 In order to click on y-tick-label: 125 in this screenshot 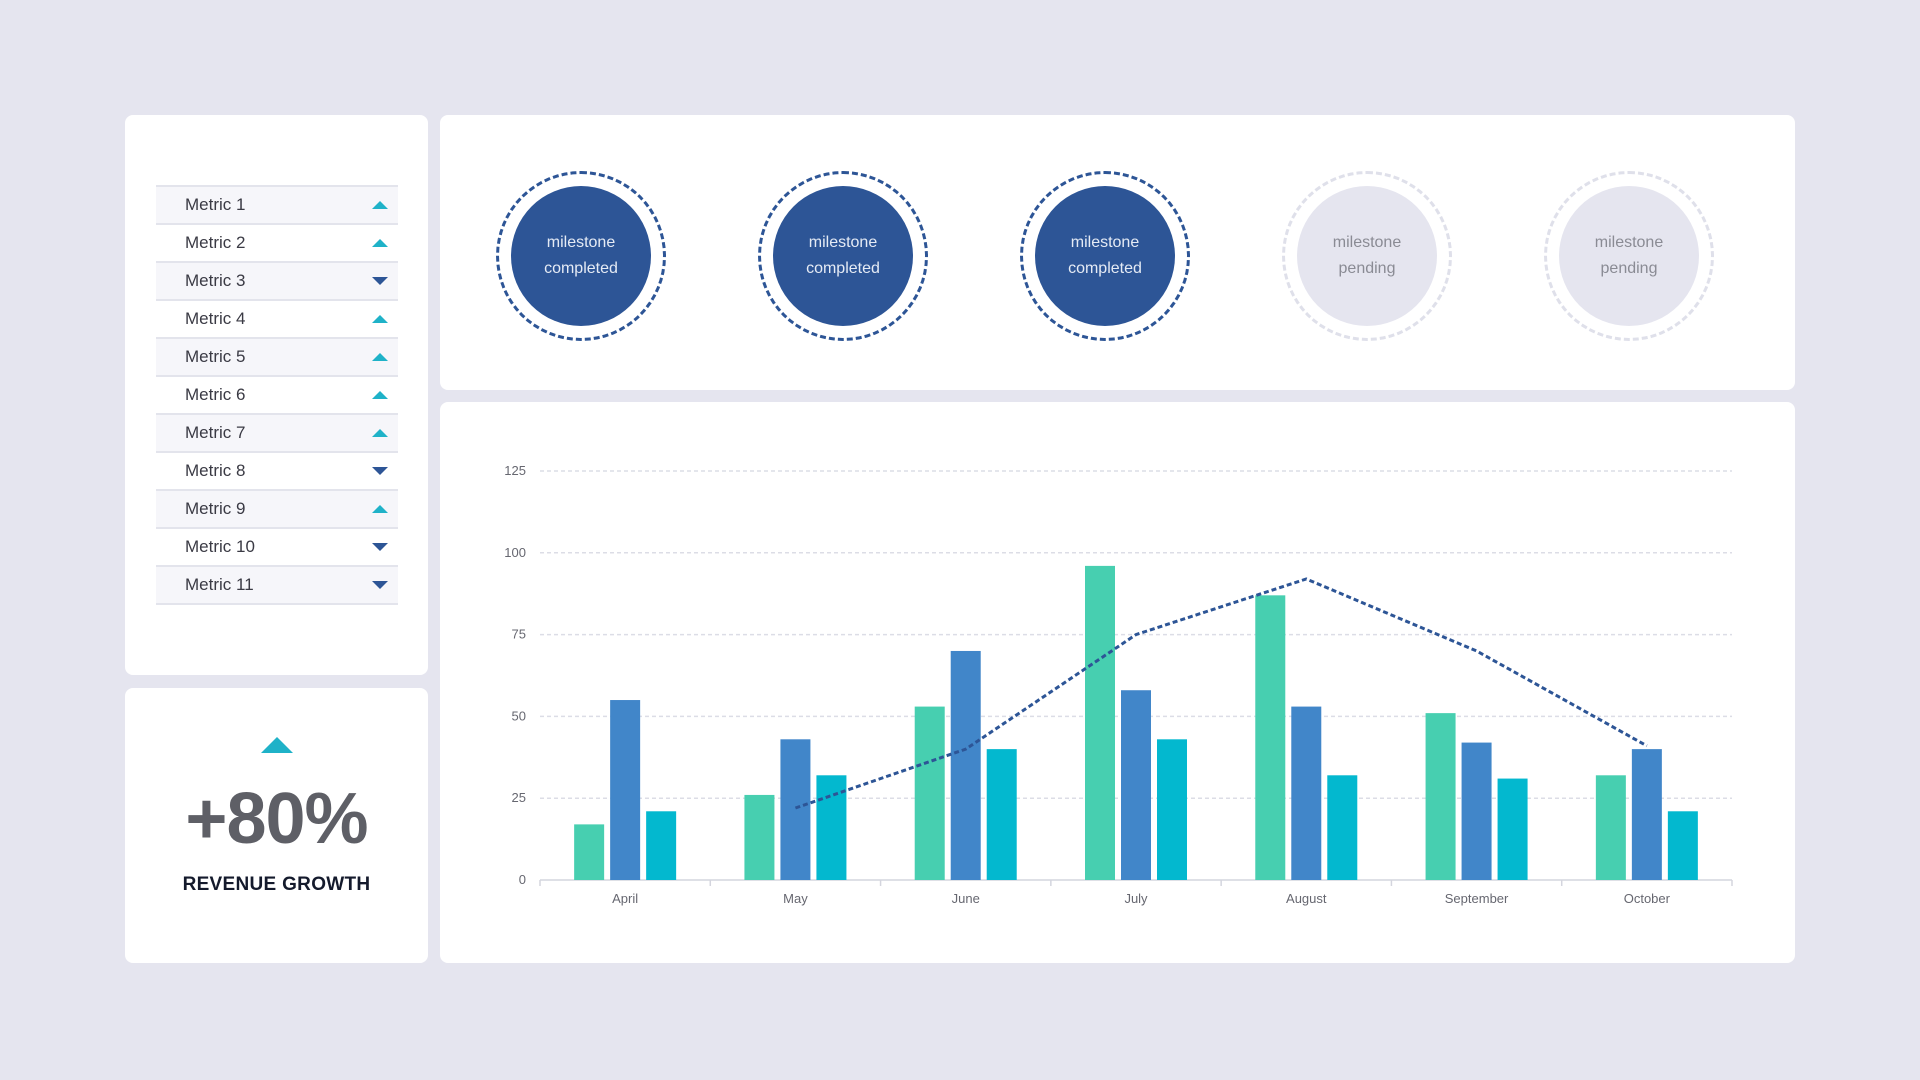, I will do `click(515, 470)`.